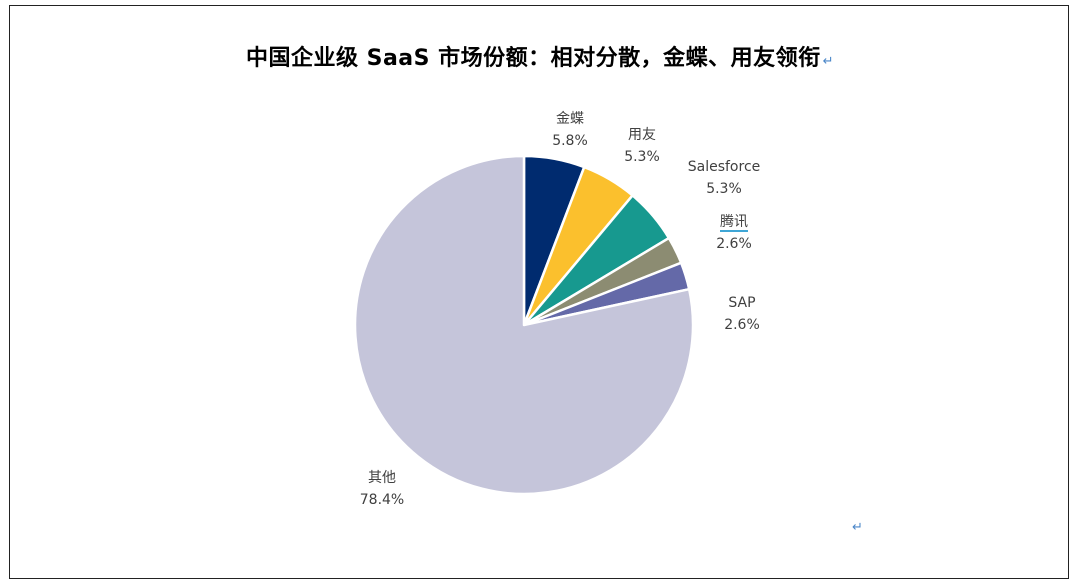 This screenshot has height=587, width=1080. What do you see at coordinates (570, 119) in the screenshot?
I see `slice-name: 金蝶` at bounding box center [570, 119].